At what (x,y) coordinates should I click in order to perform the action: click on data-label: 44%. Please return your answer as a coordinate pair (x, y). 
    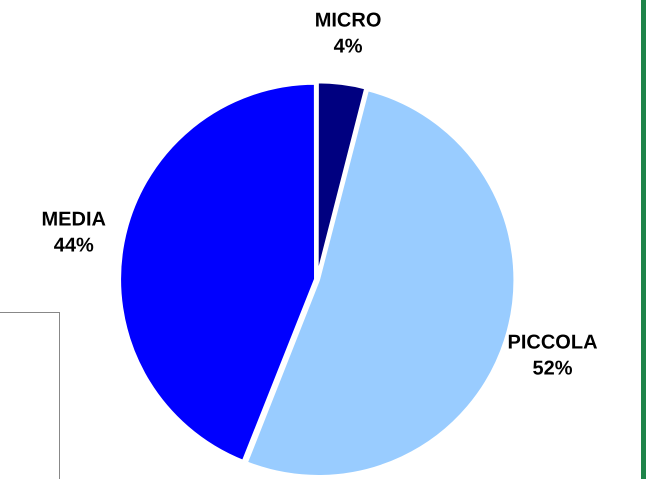
    Looking at the image, I should click on (74, 245).